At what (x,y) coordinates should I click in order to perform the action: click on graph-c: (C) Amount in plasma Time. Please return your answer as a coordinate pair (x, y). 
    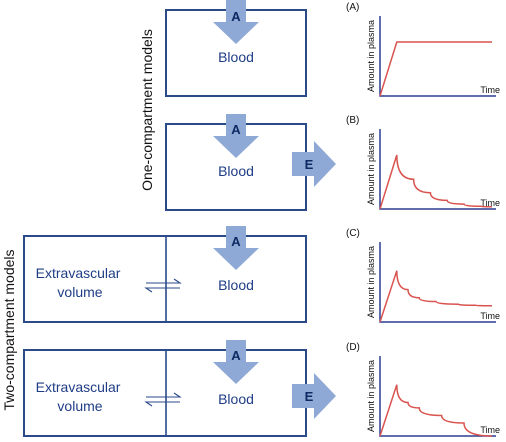
    Looking at the image, I should click on (423, 275).